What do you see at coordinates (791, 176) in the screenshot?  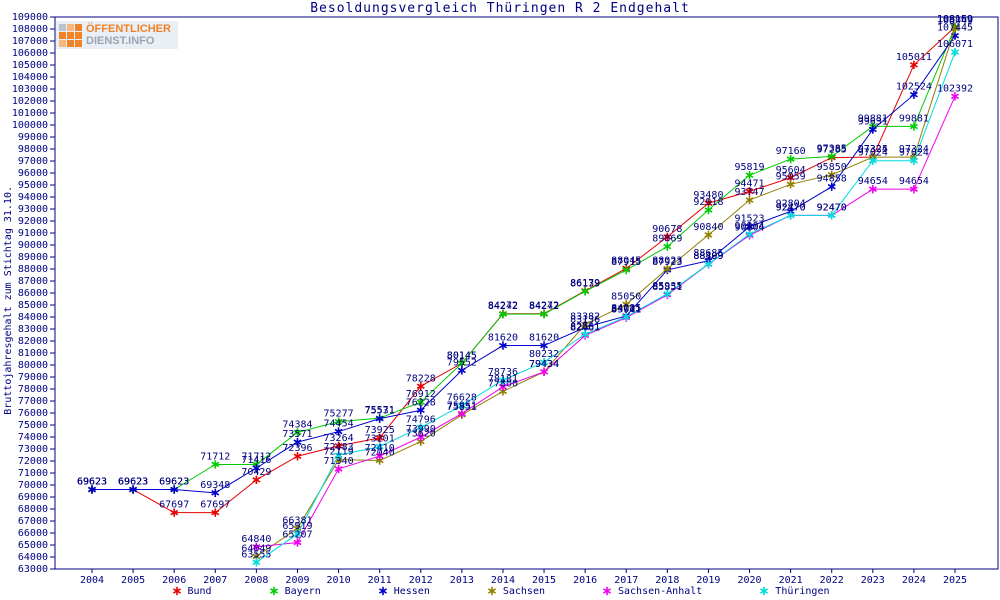 I see `svg-text: 95059` at bounding box center [791, 176].